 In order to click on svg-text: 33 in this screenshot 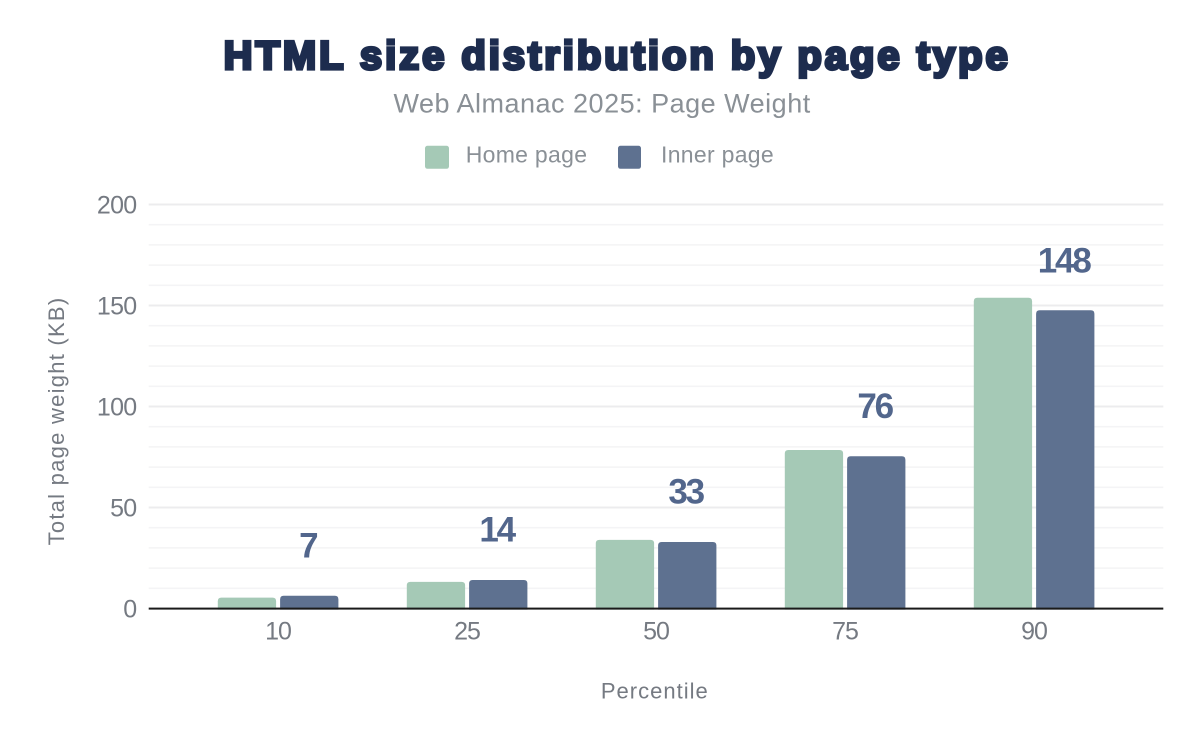, I will do `click(686, 492)`.